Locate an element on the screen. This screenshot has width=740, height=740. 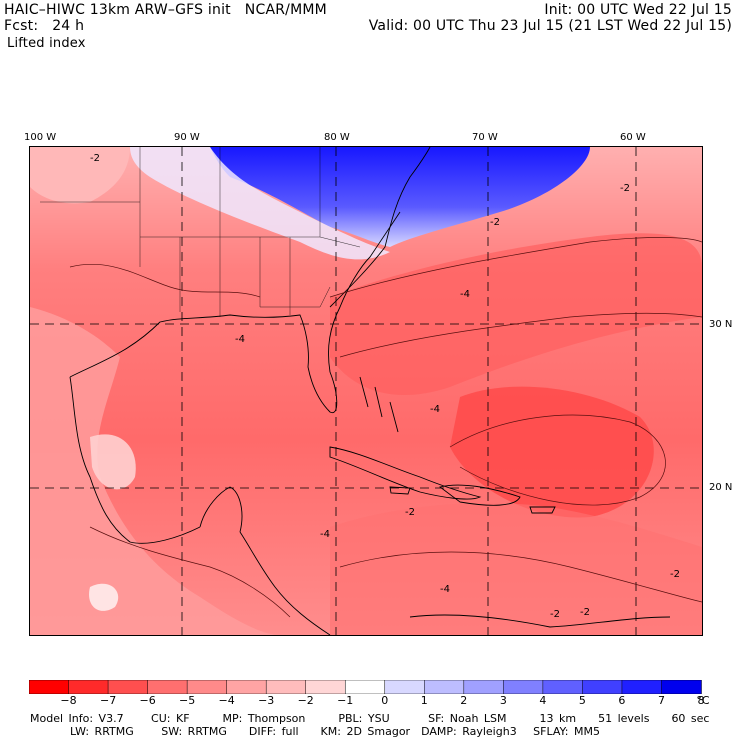
colorbar-tick-label: 8 is located at coordinates (701, 700).